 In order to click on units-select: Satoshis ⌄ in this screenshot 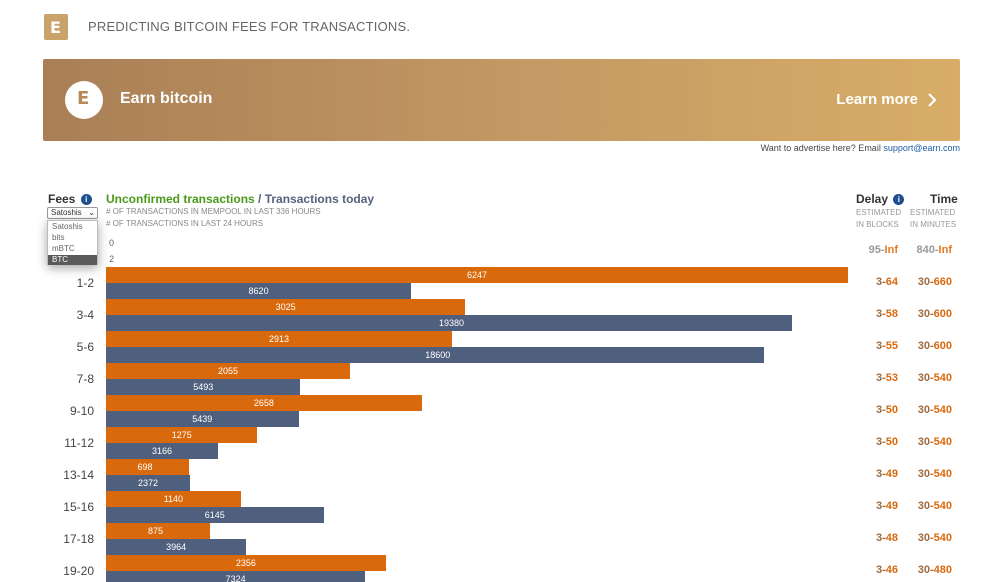, I will do `click(72, 213)`.